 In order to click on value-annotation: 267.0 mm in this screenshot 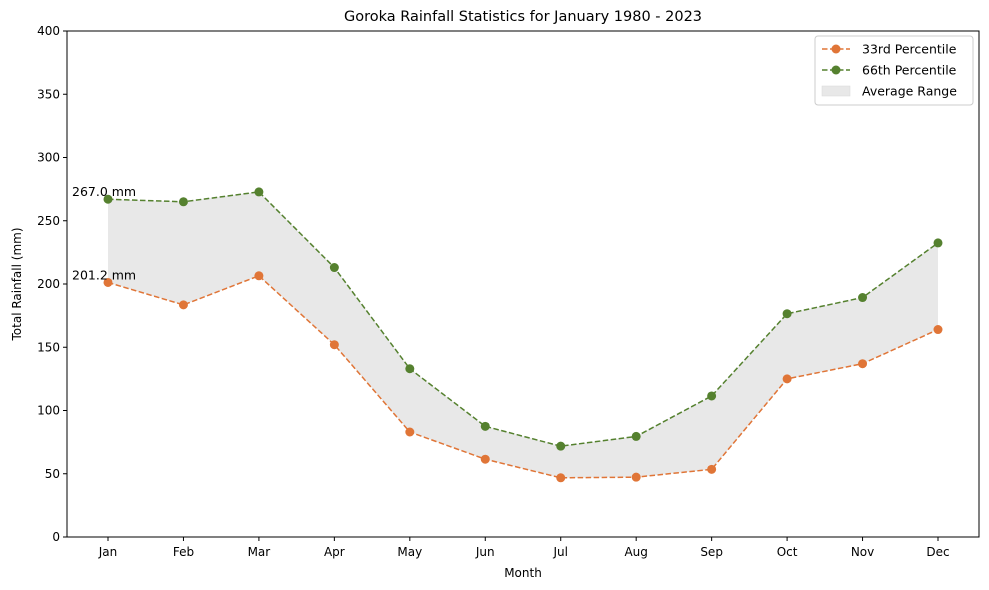, I will do `click(104, 191)`.